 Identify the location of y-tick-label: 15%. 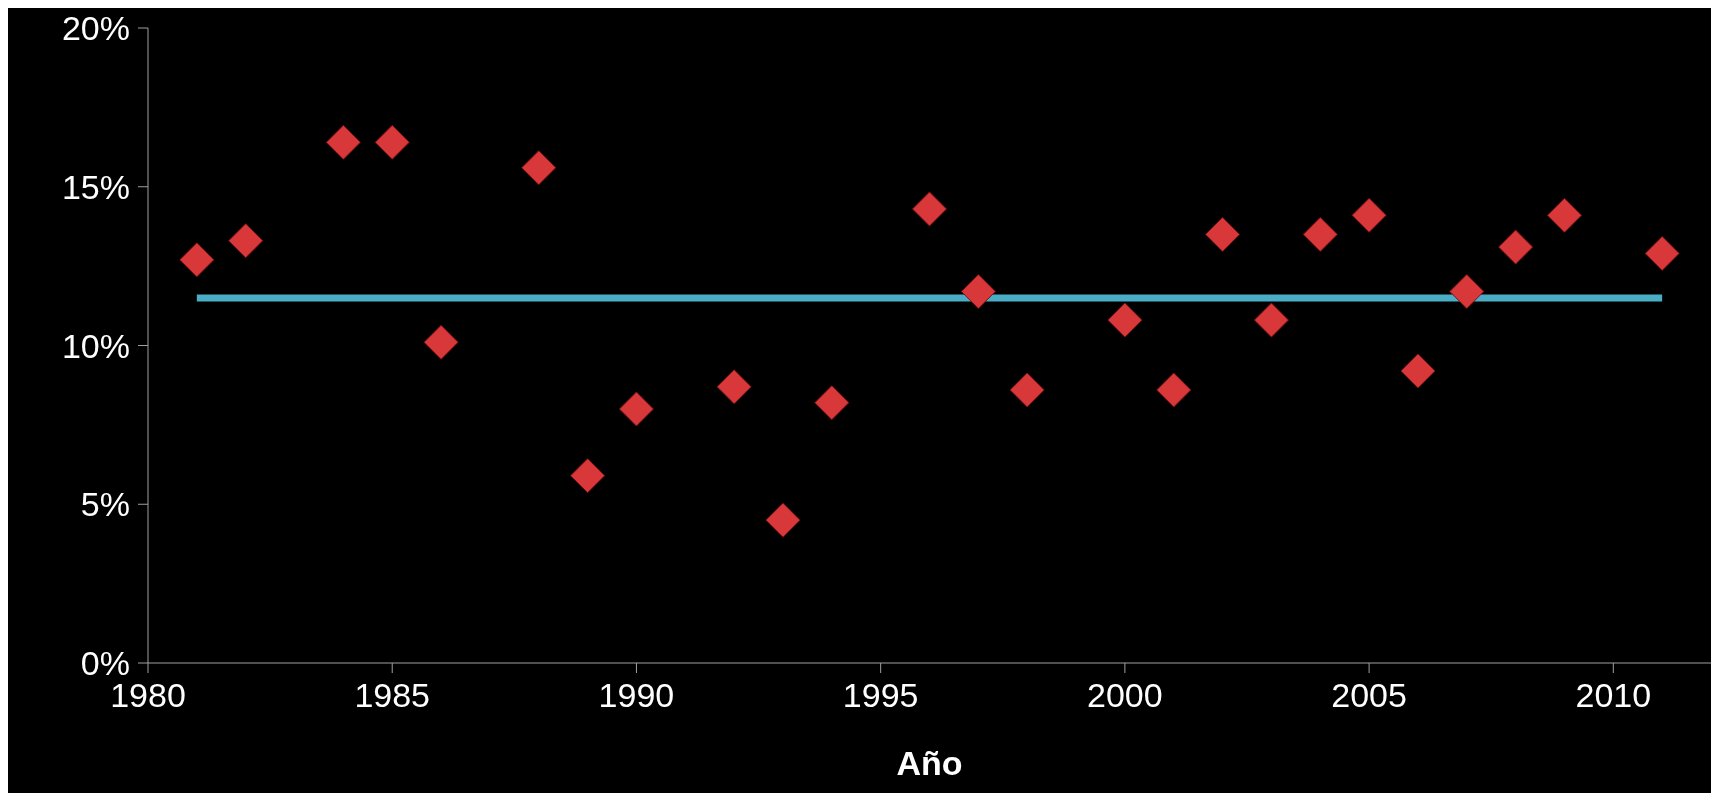
(95, 186).